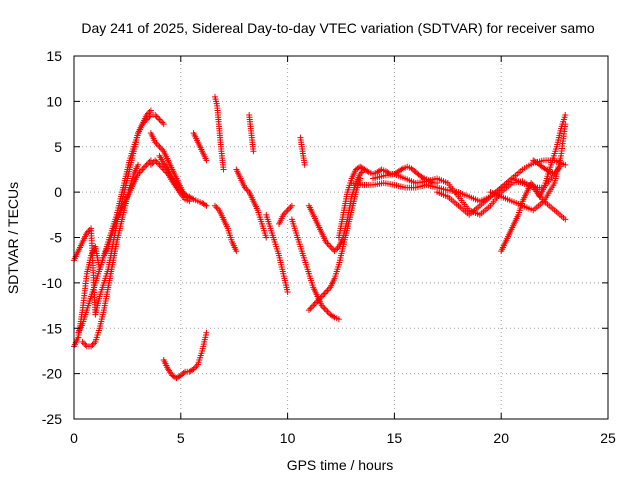 The image size is (640, 480). Describe the element at coordinates (52, 374) in the screenshot. I see `y-tick-label: -20` at that location.